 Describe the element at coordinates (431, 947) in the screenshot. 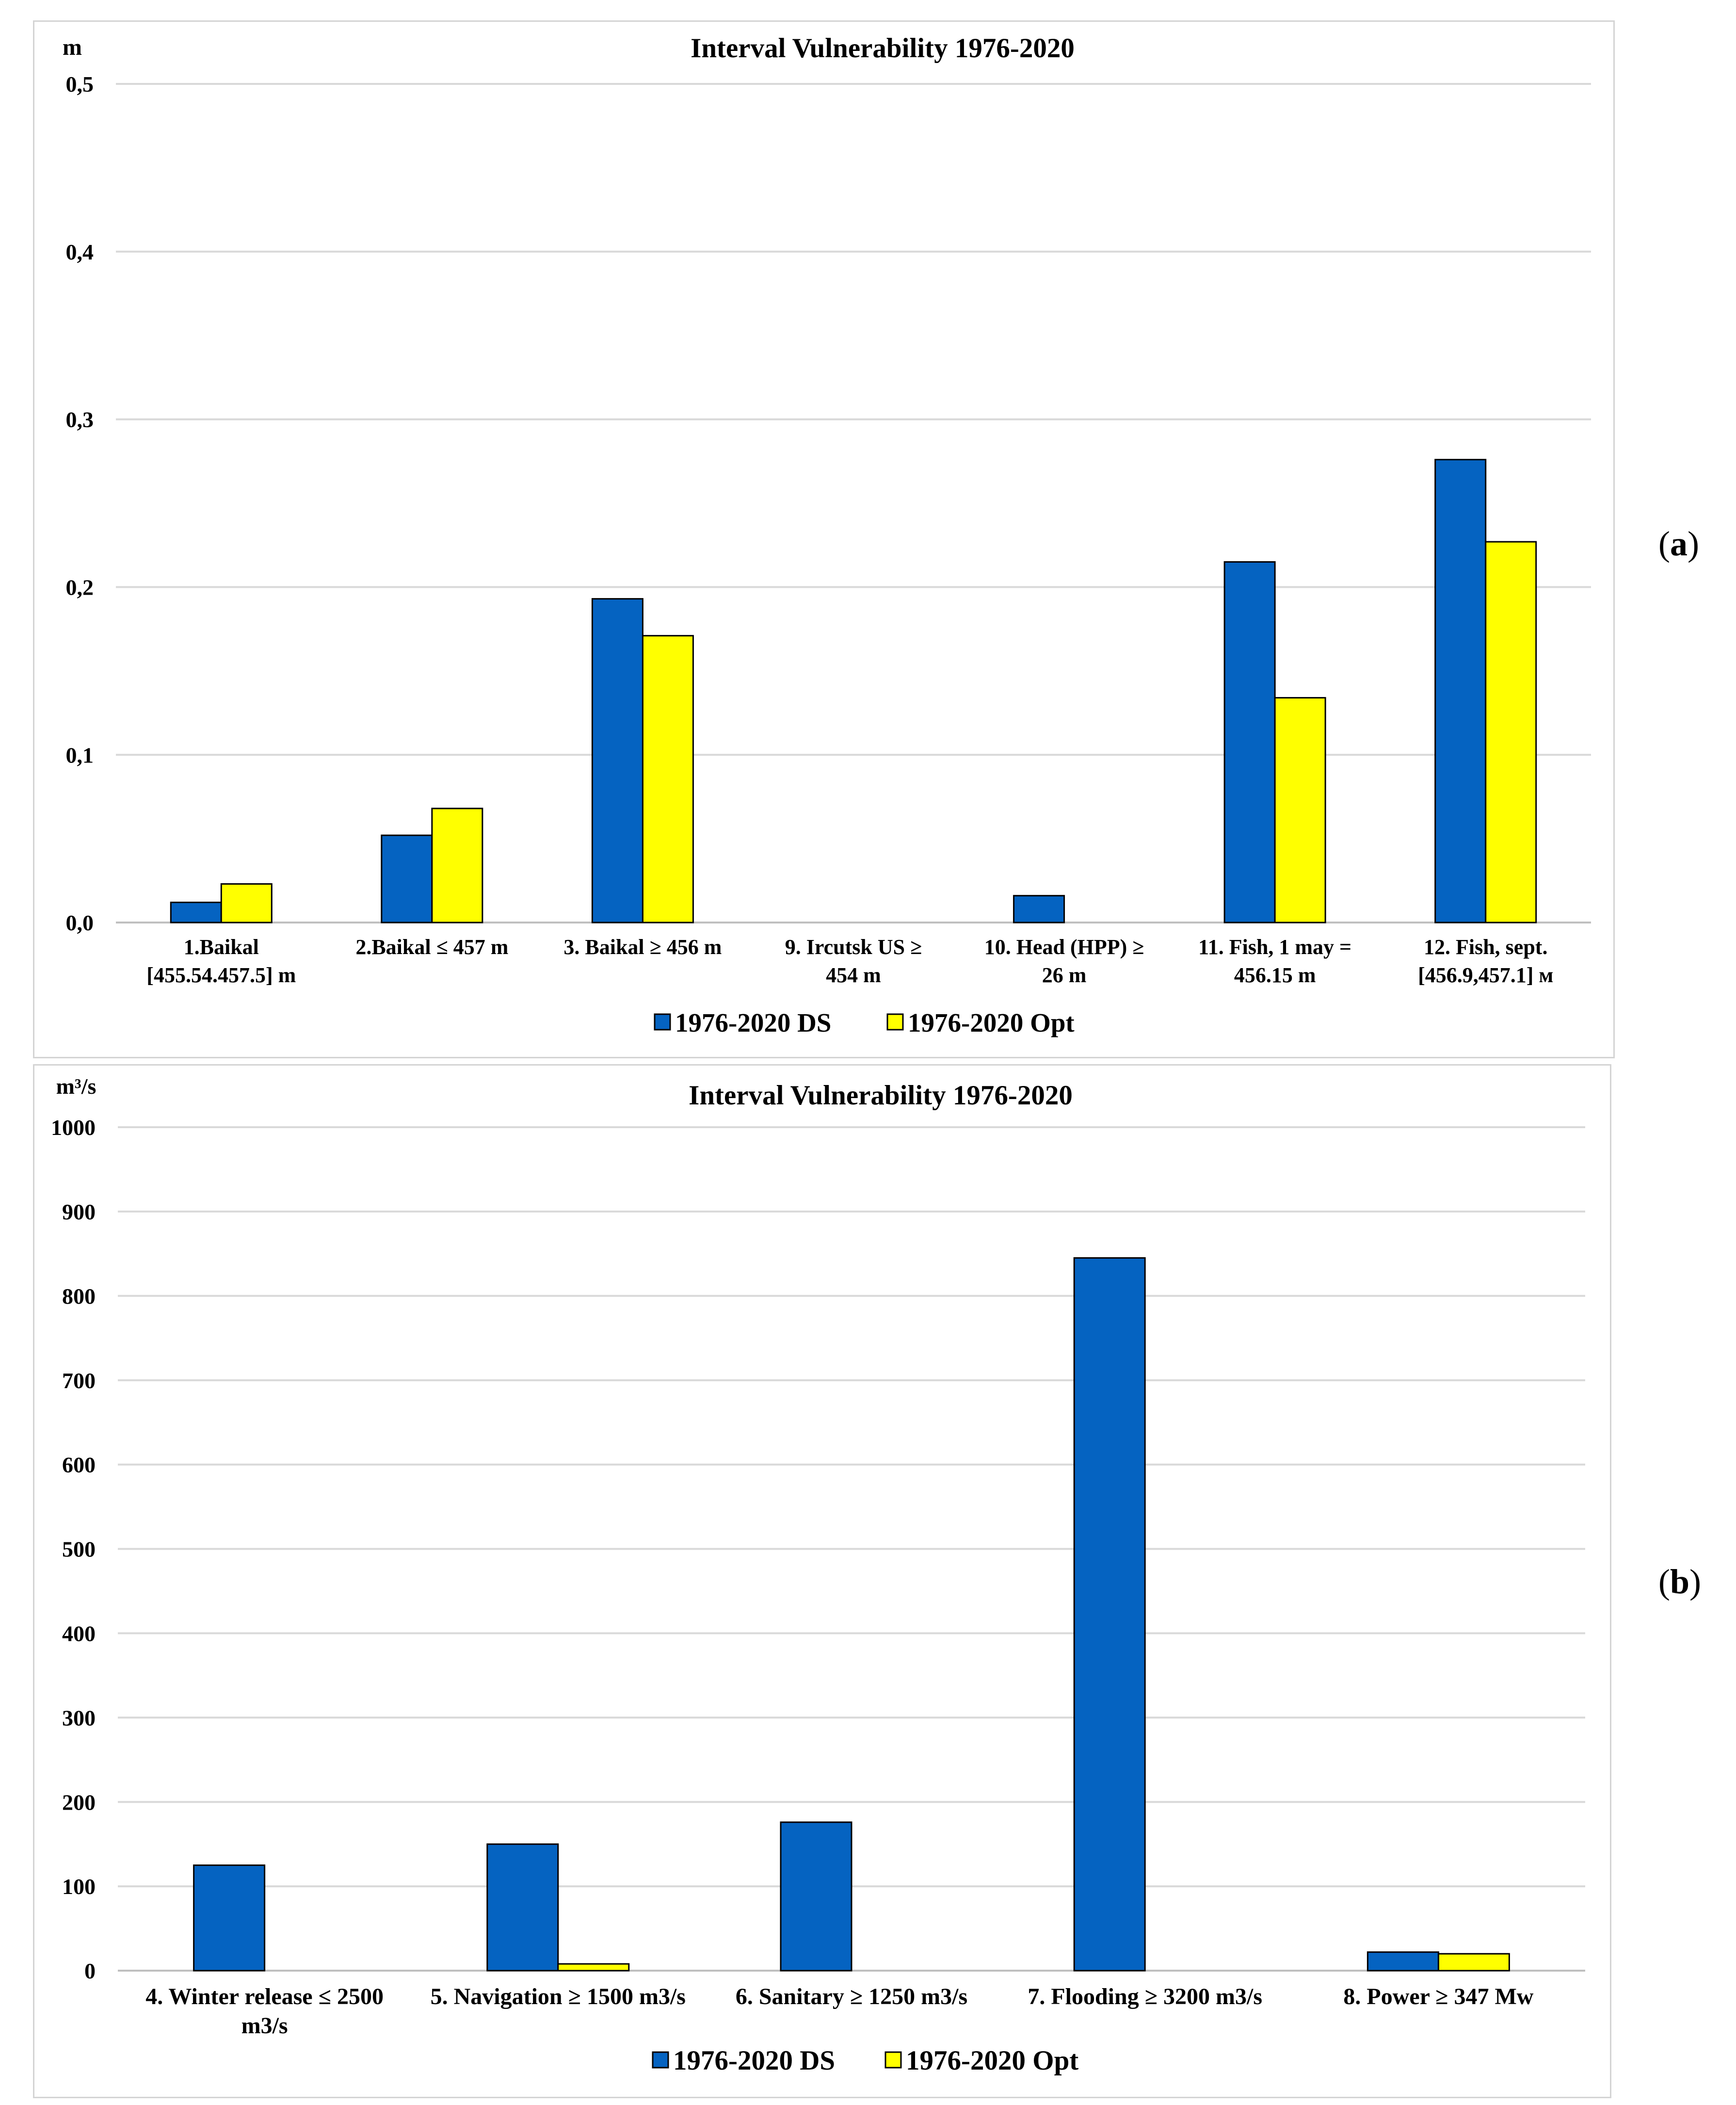

I see `x-category-label: 2.Baikal ≤ 457 m` at that location.